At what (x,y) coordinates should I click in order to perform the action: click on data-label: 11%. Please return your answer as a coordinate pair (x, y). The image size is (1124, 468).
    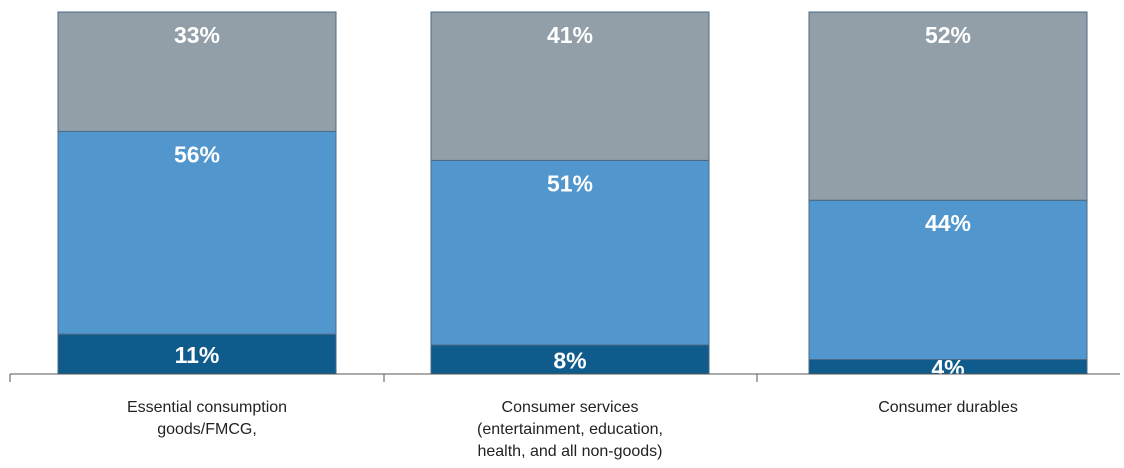
    Looking at the image, I should click on (197, 355).